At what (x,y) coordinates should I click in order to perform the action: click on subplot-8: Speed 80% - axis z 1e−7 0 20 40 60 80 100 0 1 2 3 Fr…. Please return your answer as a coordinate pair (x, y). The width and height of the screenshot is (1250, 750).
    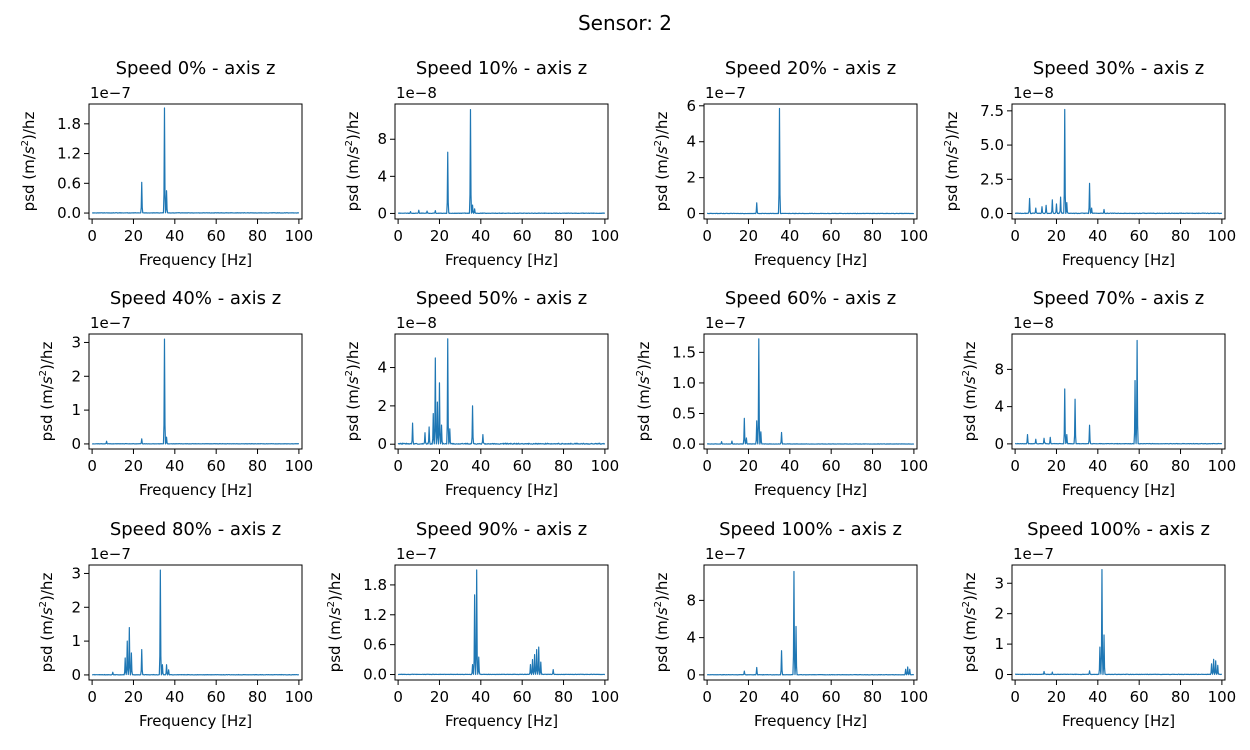
    Looking at the image, I should click on (175, 624).